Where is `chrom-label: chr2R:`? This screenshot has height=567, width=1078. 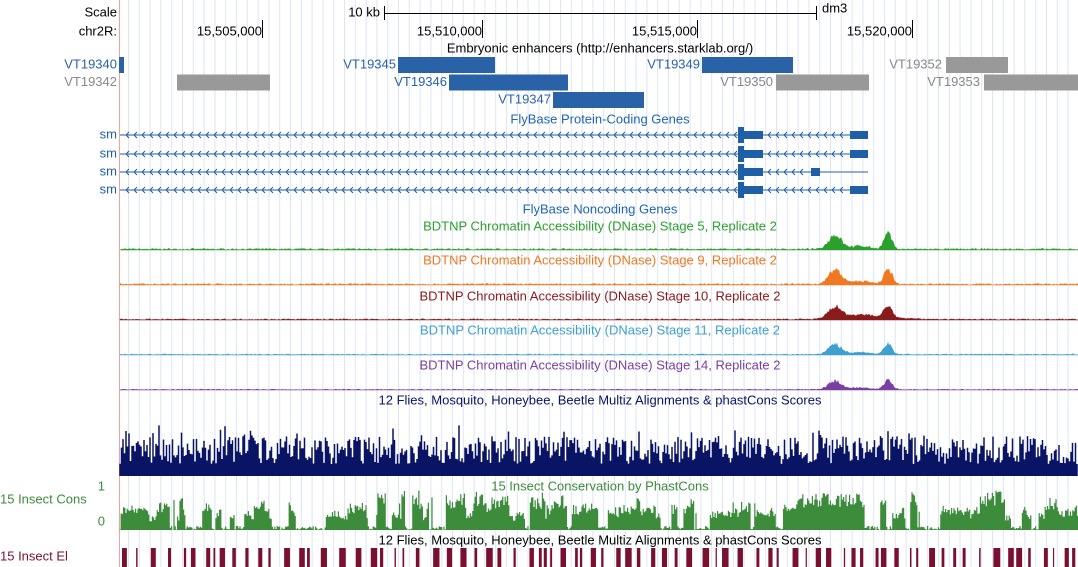
chrom-label: chr2R: is located at coordinates (98, 30).